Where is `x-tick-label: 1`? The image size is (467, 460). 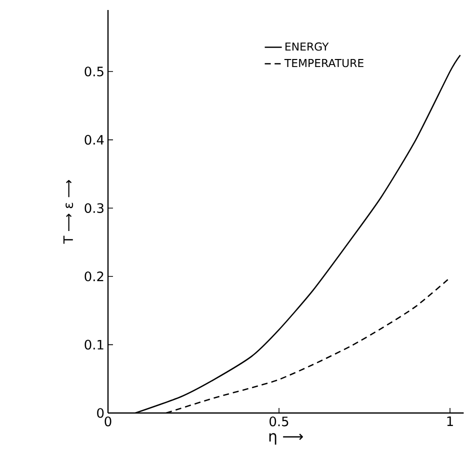 x-tick-label: 1 is located at coordinates (450, 421).